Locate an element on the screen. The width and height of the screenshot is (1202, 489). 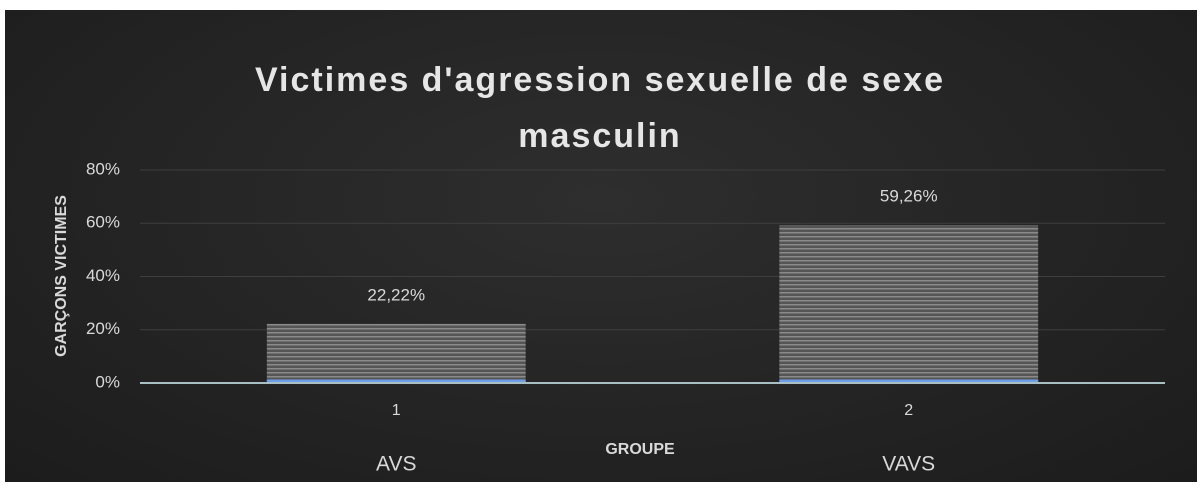
x-group-label: AVS is located at coordinates (396, 464).